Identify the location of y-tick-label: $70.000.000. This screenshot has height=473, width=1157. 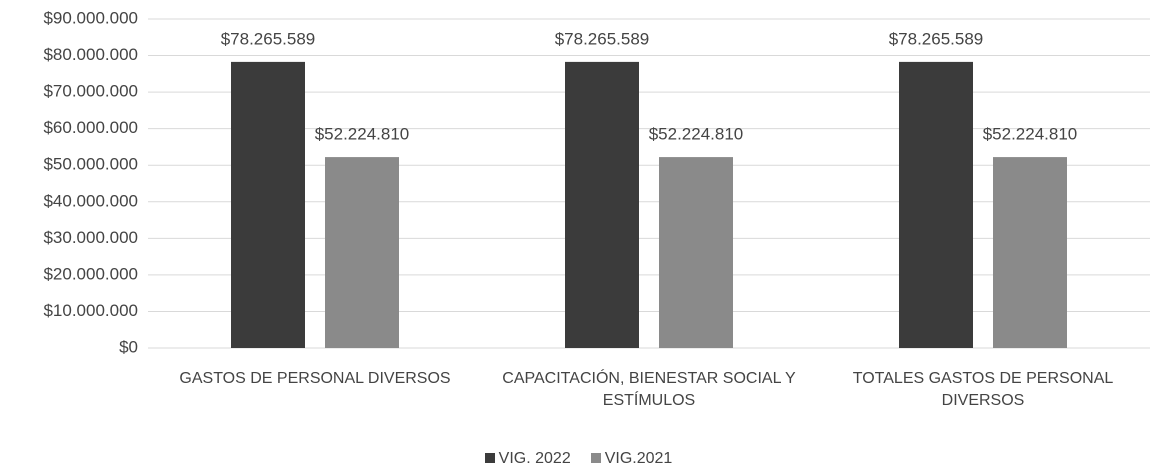
(90, 91).